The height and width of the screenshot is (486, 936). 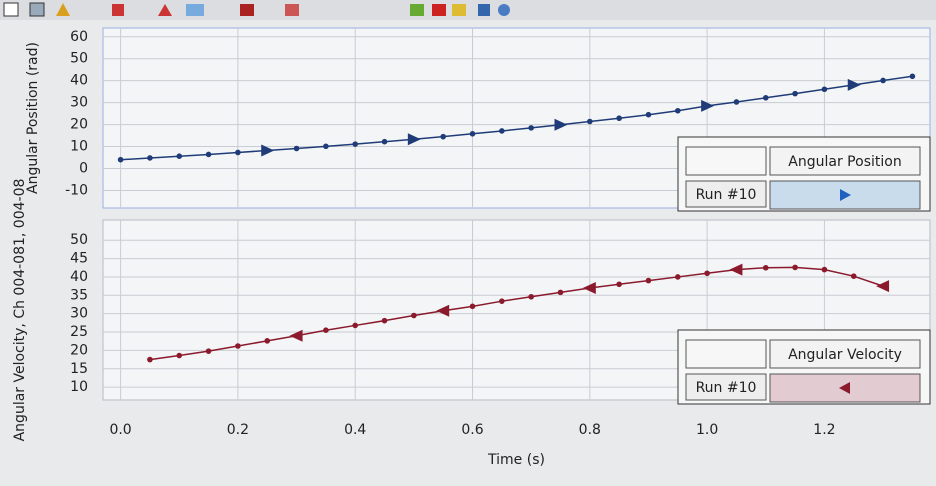 I want to click on toolbar, so click(x=468, y=10).